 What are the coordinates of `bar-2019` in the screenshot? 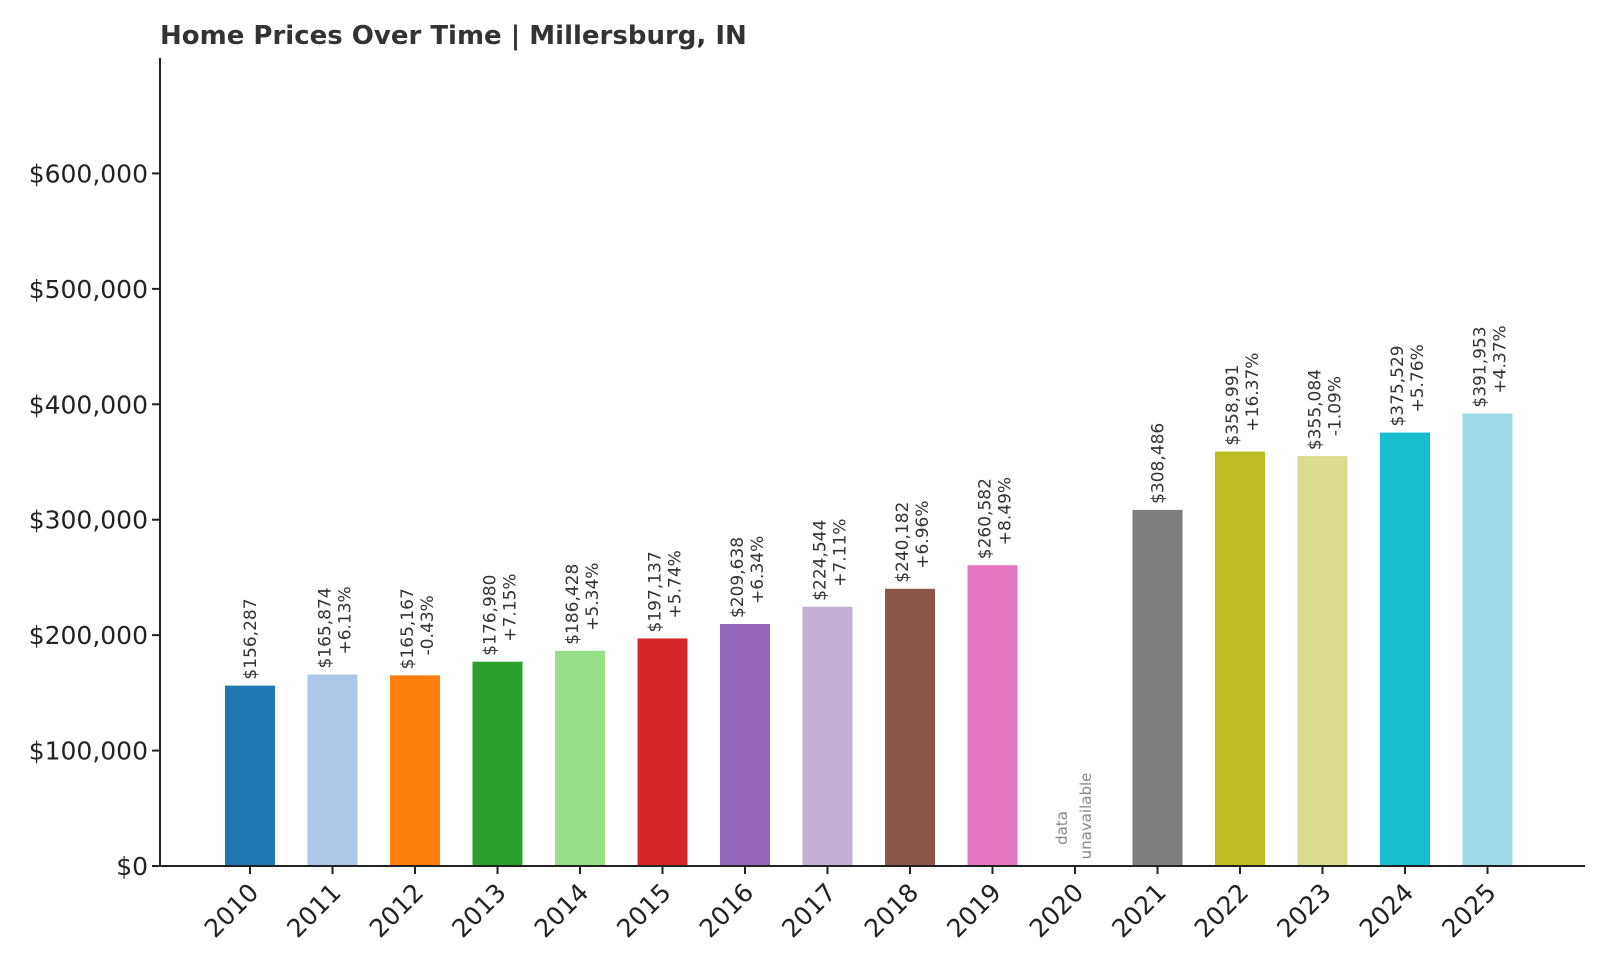 It's located at (992, 715).